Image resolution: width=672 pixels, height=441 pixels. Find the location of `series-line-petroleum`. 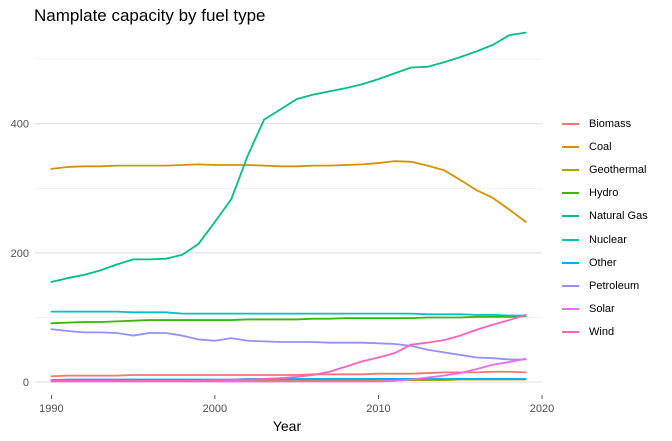

series-line-petroleum is located at coordinates (288, 344).